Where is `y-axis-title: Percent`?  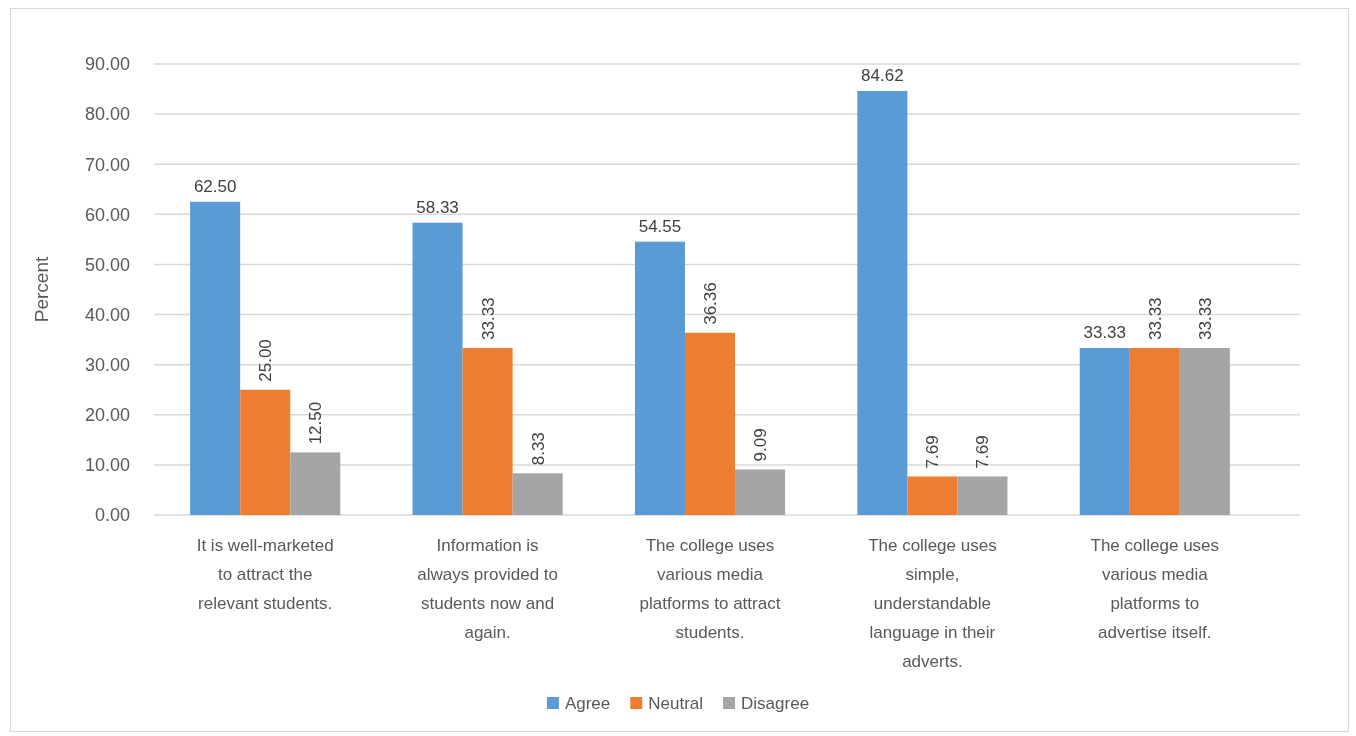
y-axis-title: Percent is located at coordinates (41, 289).